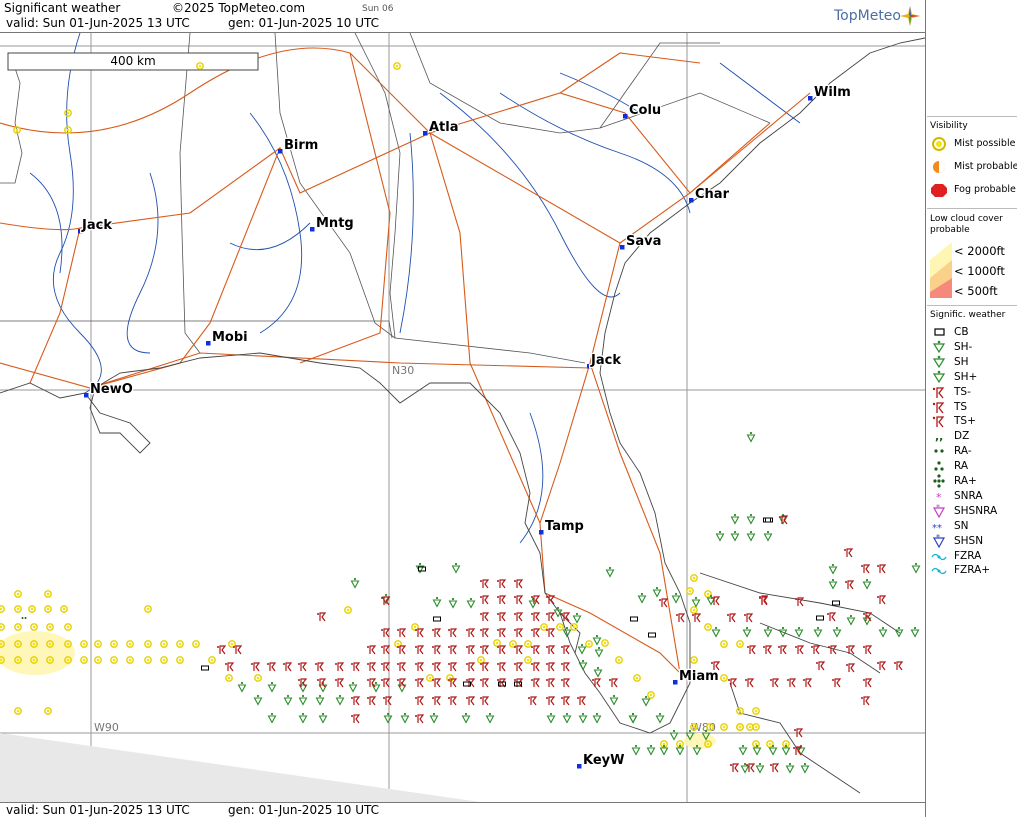 This screenshot has height=818, width=1017. I want to click on freezing-rain-heavy-icon, so click(939, 571).